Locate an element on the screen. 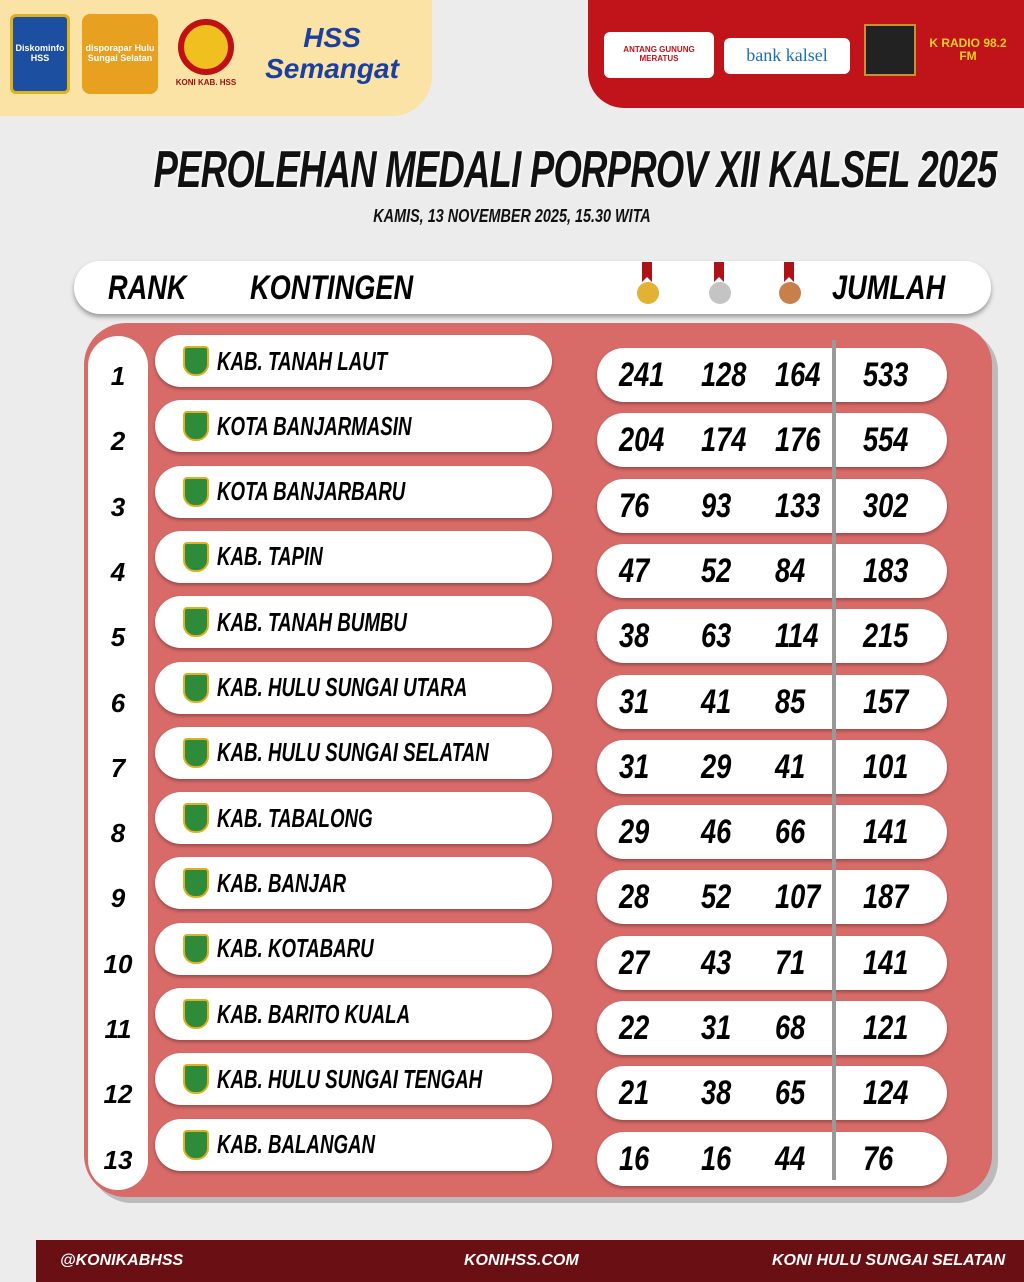 The image size is (1024, 1282). table-row: KAB. TAPIN is located at coordinates (353, 556).